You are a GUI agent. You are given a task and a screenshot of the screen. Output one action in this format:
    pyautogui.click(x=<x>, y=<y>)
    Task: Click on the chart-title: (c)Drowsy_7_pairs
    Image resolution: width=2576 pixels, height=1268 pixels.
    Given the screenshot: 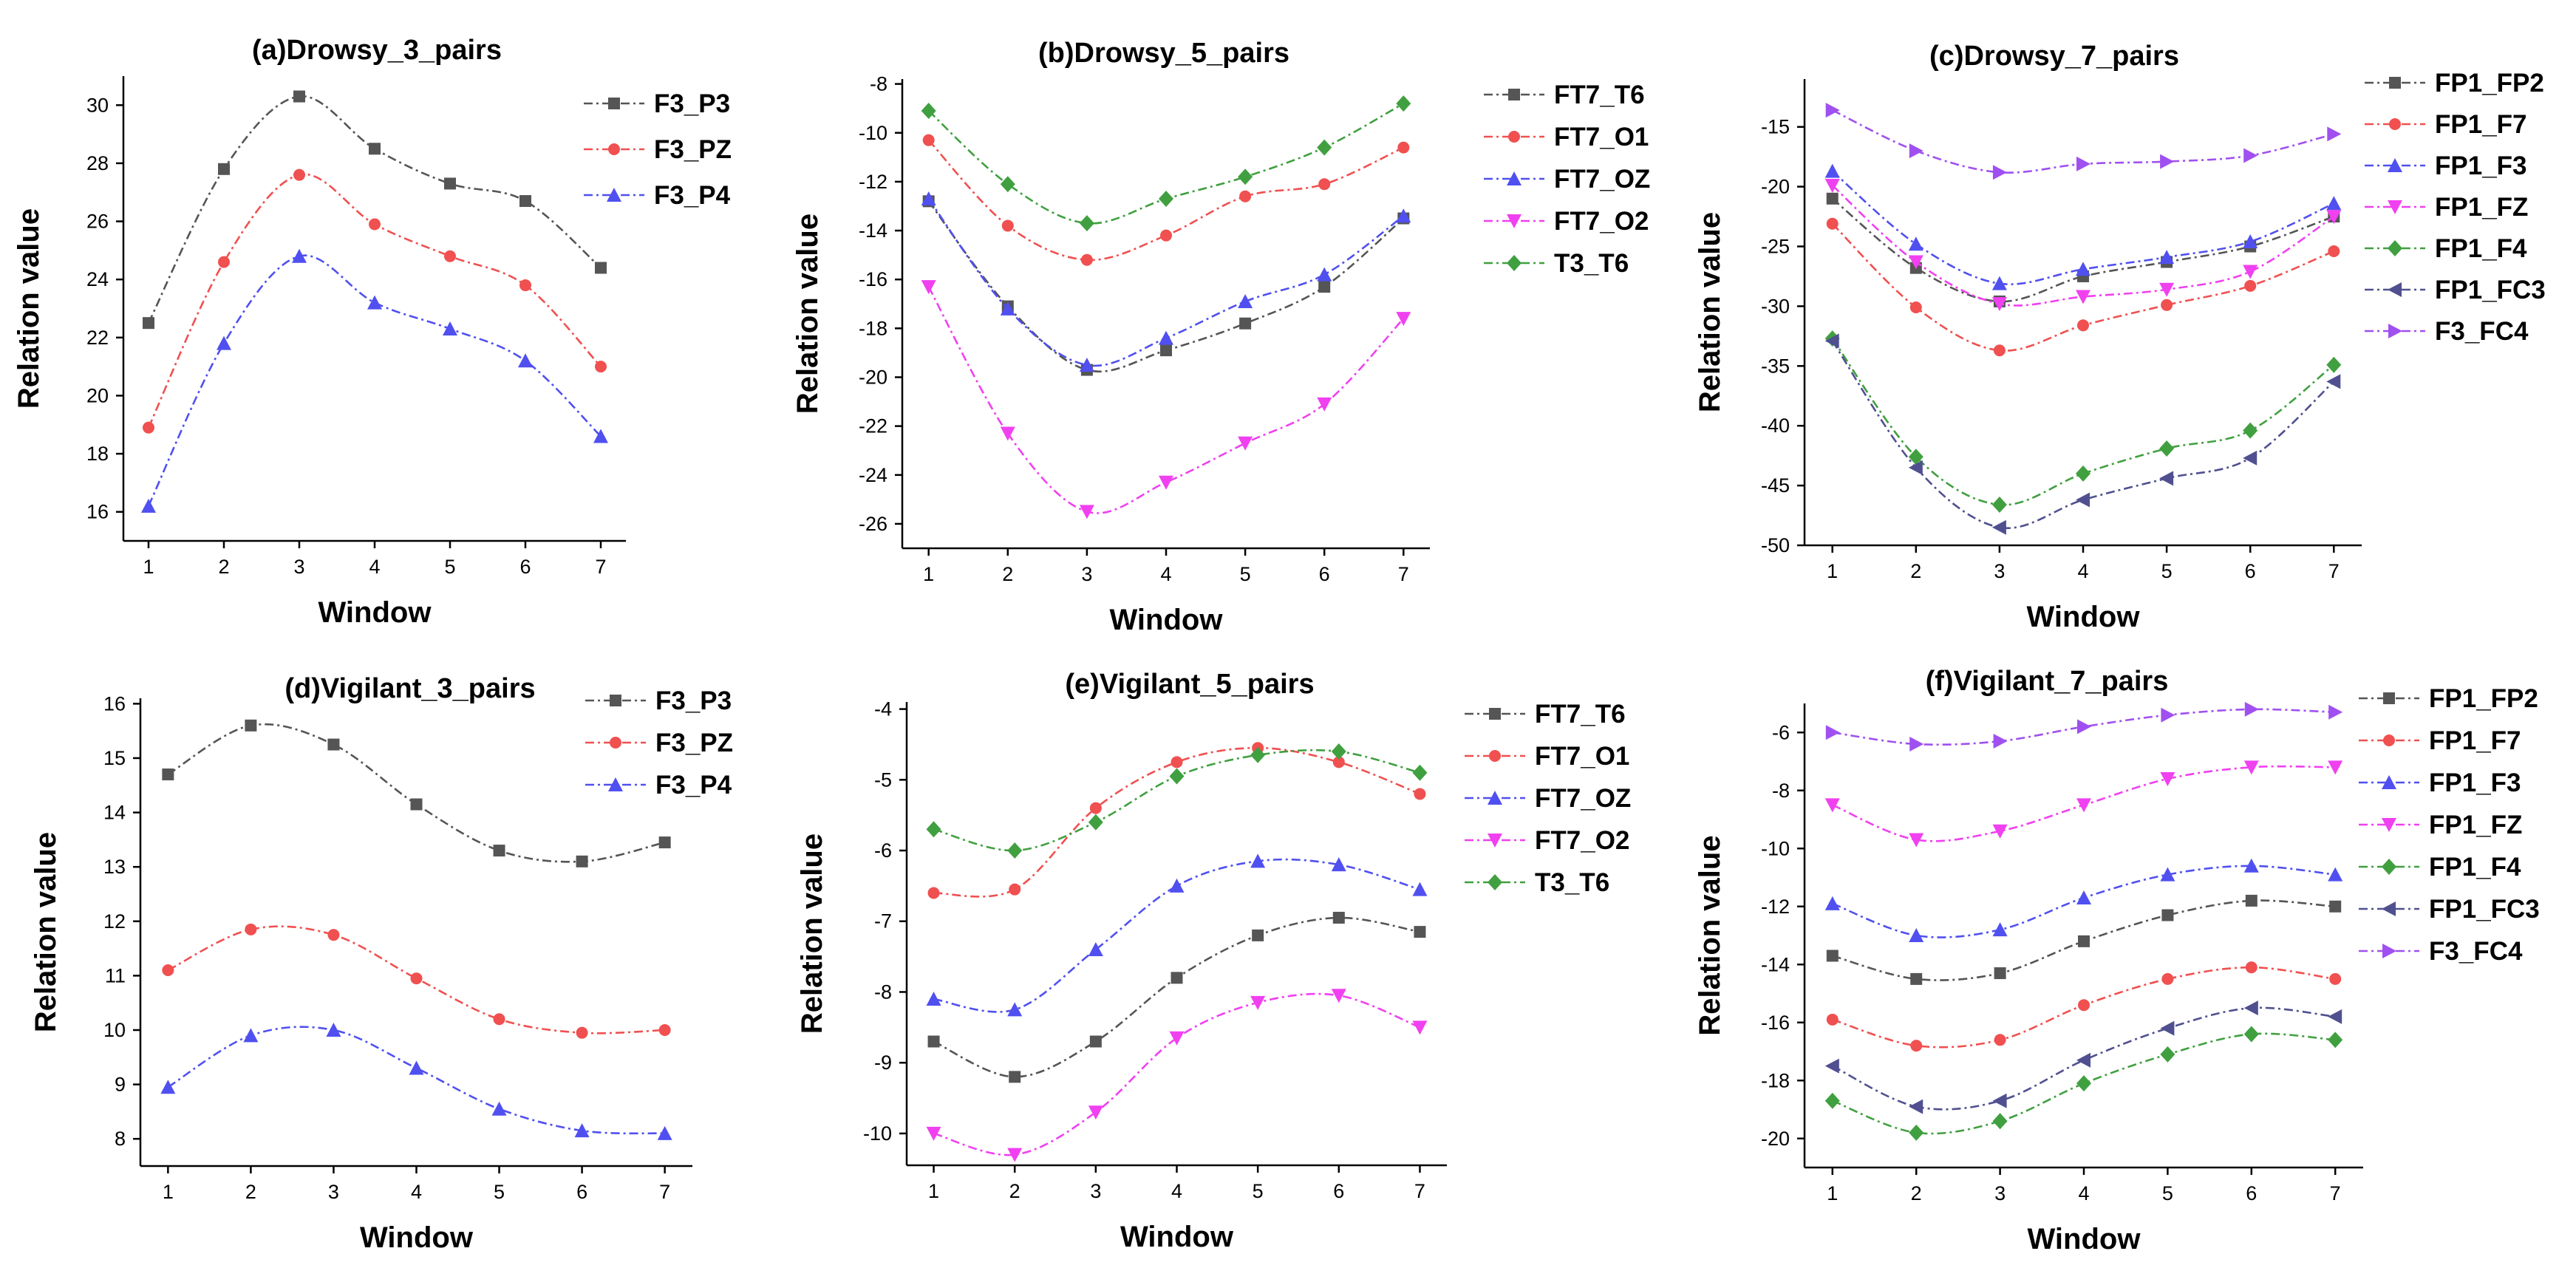 What is the action you would take?
    pyautogui.click(x=2054, y=56)
    